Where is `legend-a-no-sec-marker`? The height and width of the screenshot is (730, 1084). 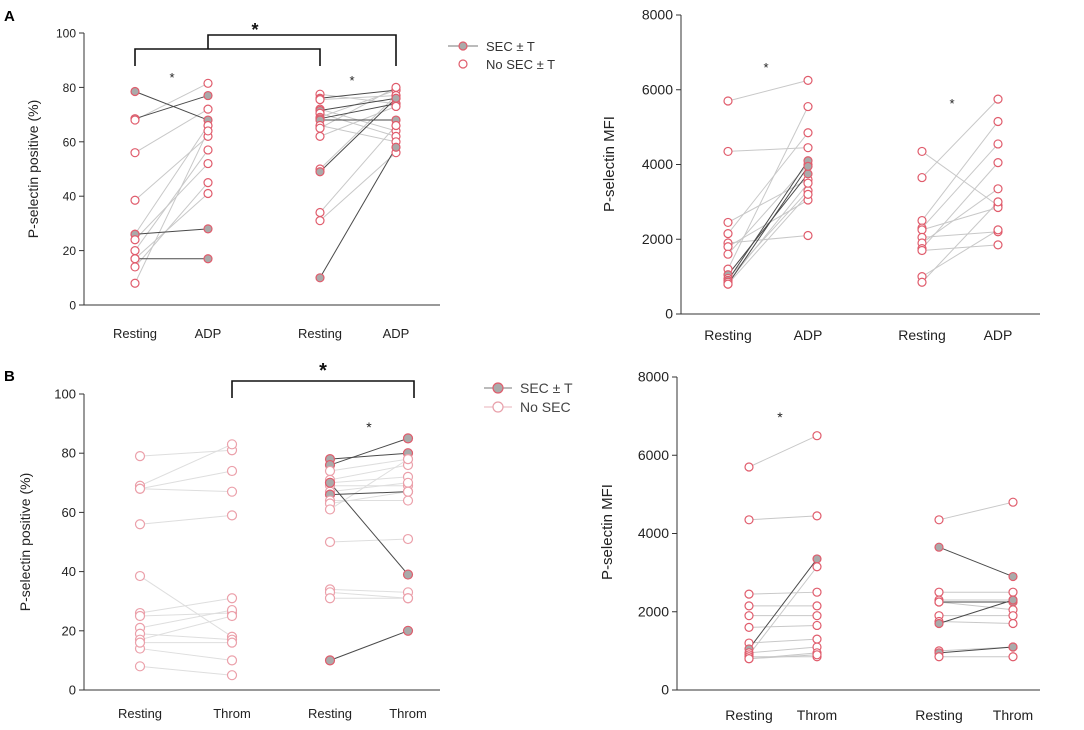 legend-a-no-sec-marker is located at coordinates (463, 64).